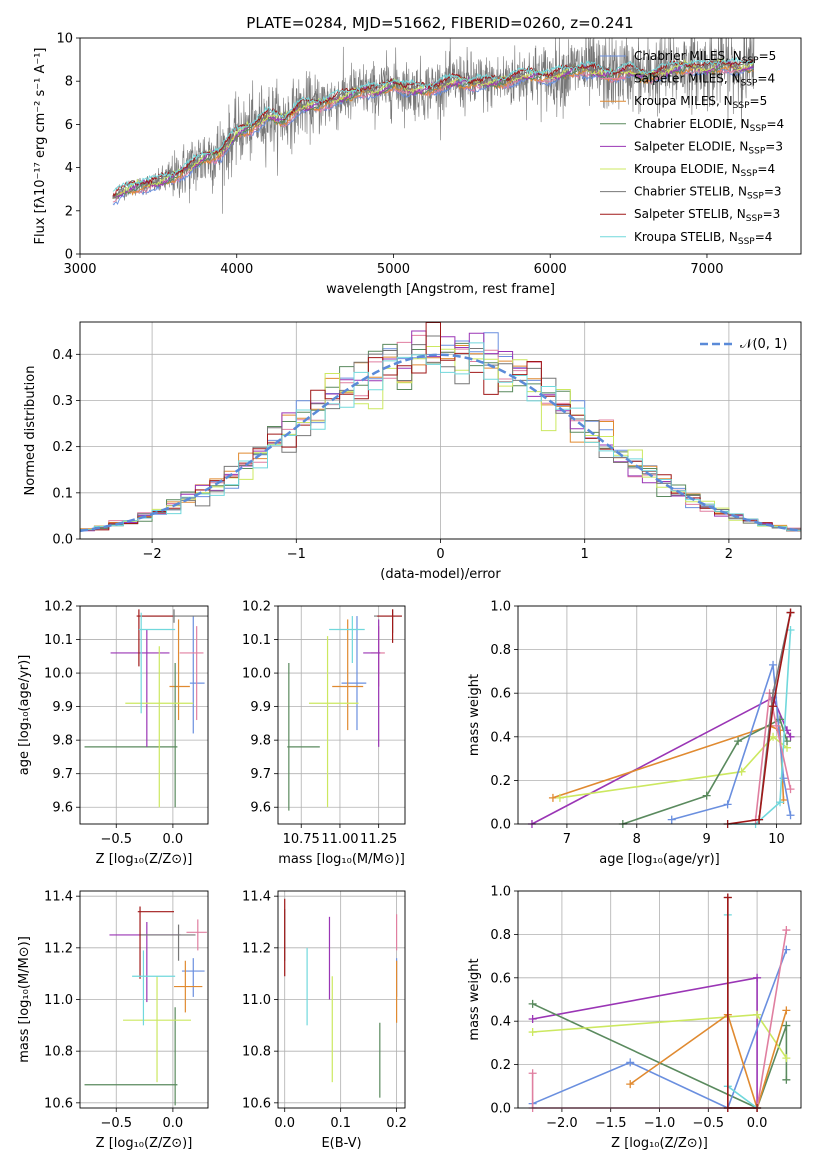 Image resolution: width=819 pixels, height=1170 pixels. What do you see at coordinates (256, 640) in the screenshot?
I see `y-tick-label: 10.1` at bounding box center [256, 640].